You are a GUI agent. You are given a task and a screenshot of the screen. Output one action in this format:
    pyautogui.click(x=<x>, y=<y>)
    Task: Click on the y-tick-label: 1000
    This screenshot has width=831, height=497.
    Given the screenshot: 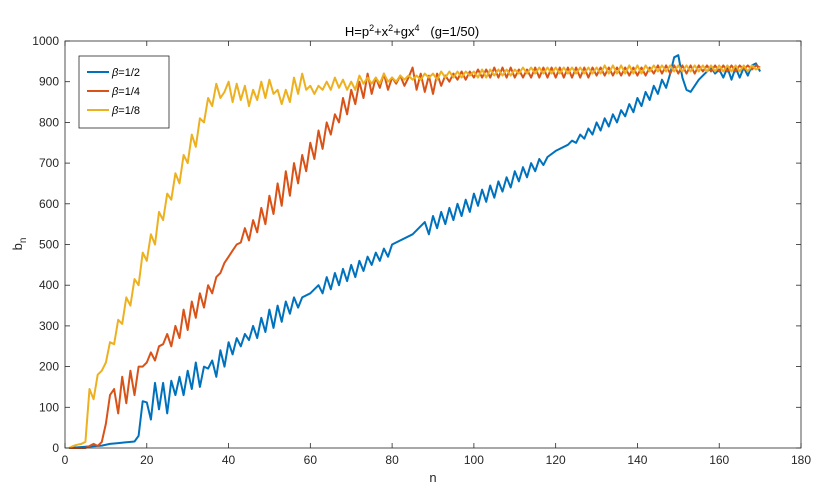 What is the action you would take?
    pyautogui.click(x=45, y=41)
    